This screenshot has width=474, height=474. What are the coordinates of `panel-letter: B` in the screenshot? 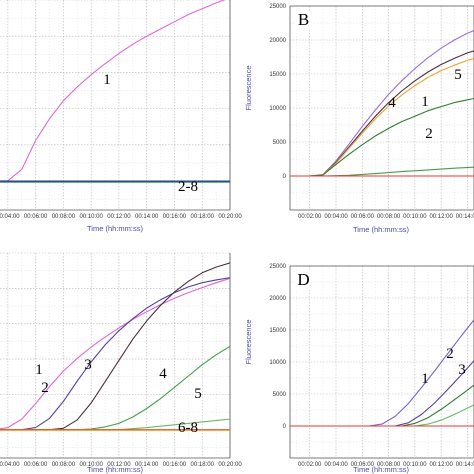 It's located at (303, 19).